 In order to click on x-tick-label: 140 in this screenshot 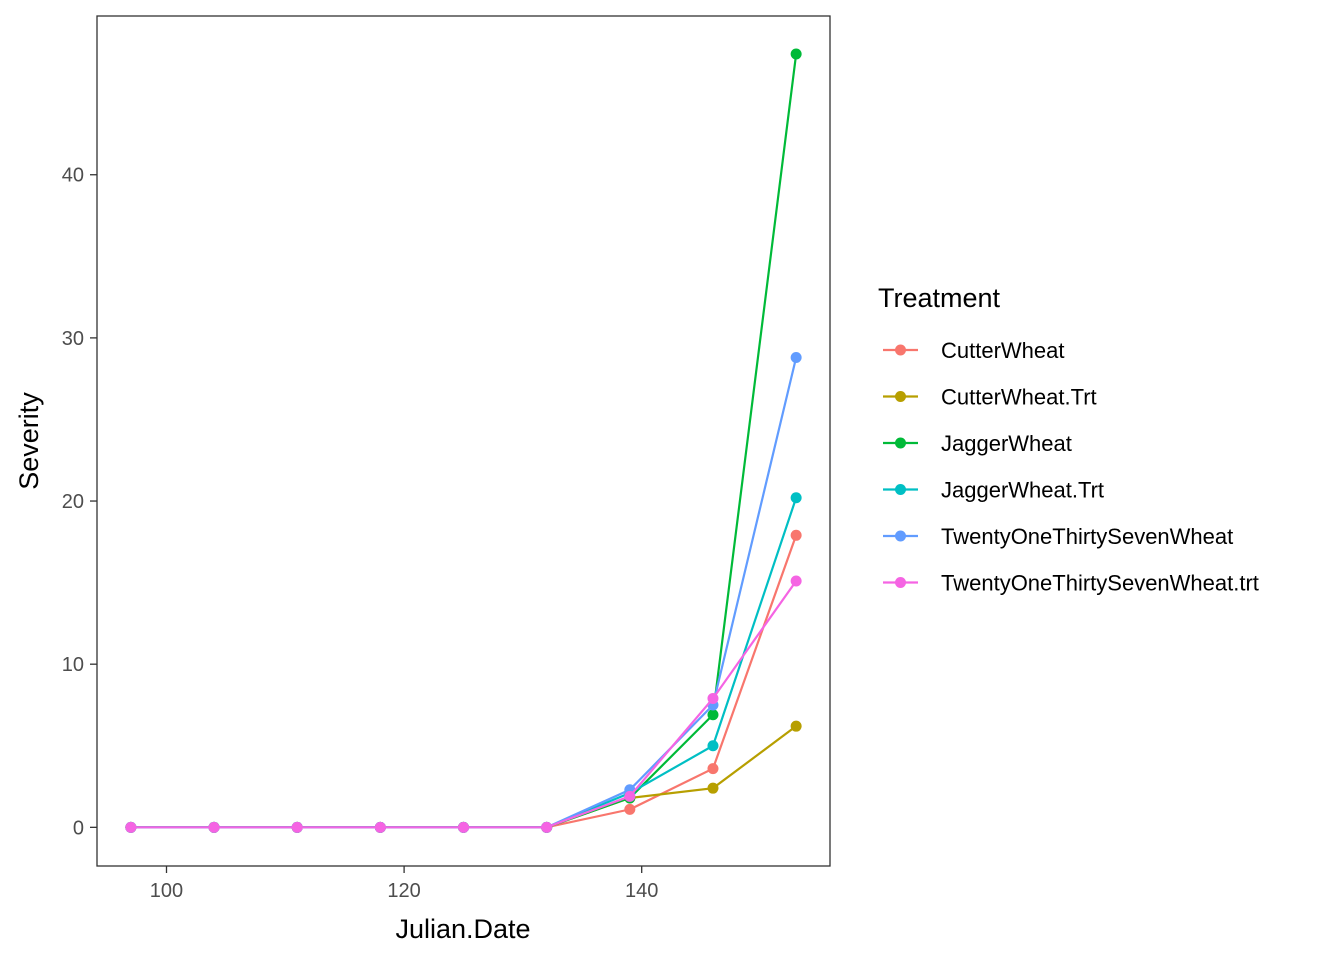, I will do `click(641, 891)`.